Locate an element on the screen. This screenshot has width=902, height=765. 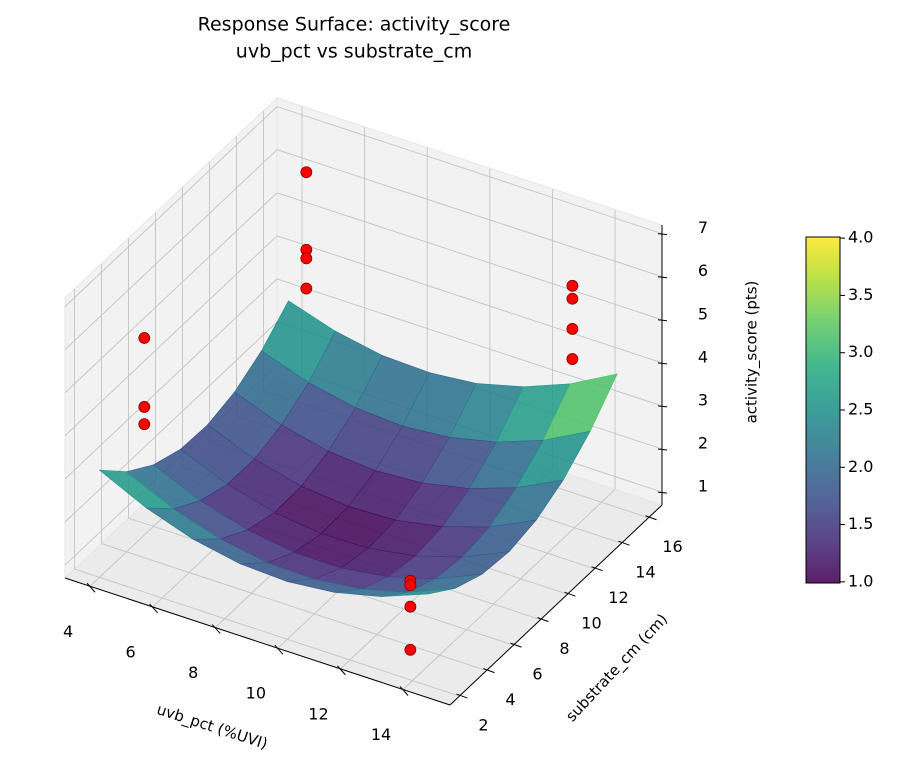
y-tick-label: 4 is located at coordinates (510, 699).